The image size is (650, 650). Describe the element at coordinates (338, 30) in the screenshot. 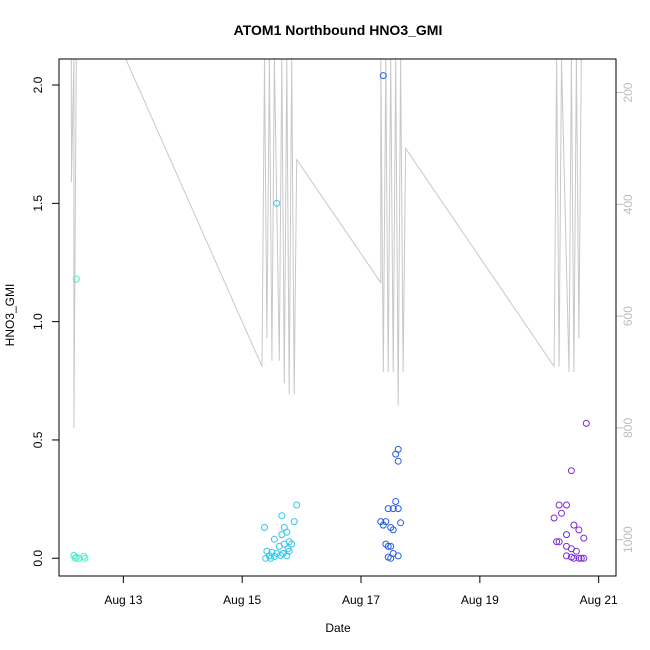

I see `chart-title: ATOM1 Northbound HNO3_GMI` at that location.